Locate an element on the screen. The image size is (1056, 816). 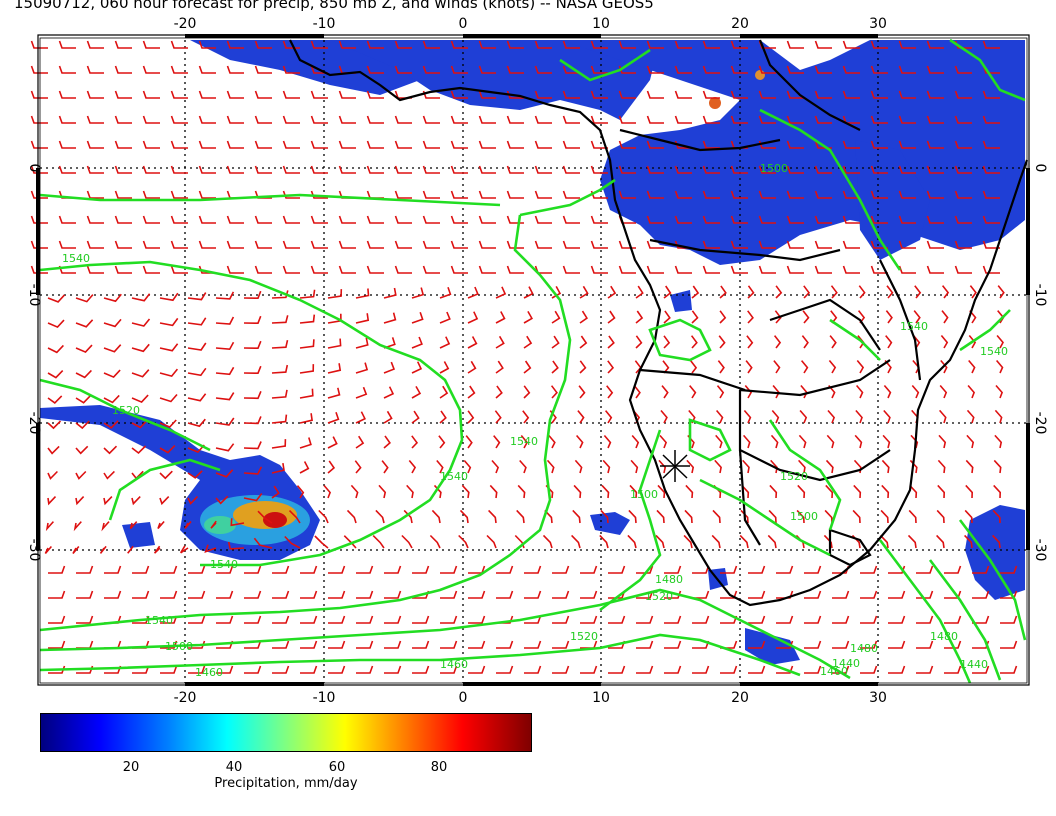
contour-label: 1540 is located at coordinates (76, 258).